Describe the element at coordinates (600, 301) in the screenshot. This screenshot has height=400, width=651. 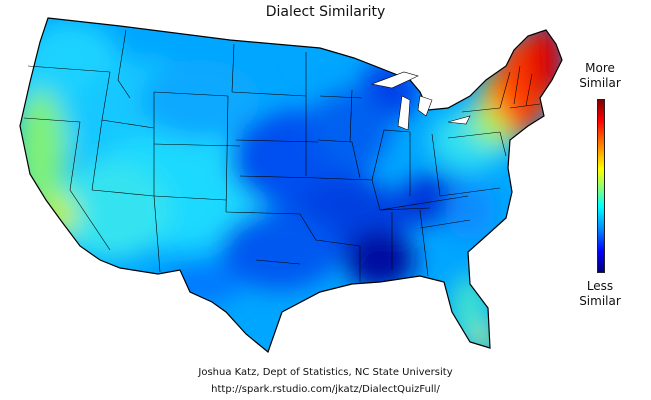
I see `legend-low-line2: Similar` at that location.